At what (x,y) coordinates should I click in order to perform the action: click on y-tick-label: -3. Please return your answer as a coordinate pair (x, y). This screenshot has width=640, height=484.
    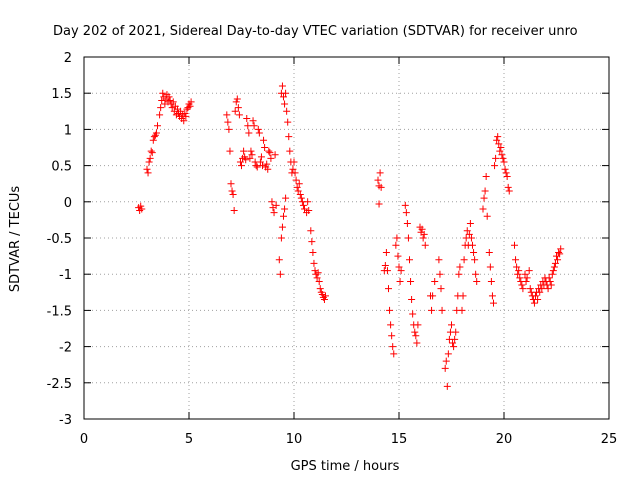
    Looking at the image, I should click on (65, 420).